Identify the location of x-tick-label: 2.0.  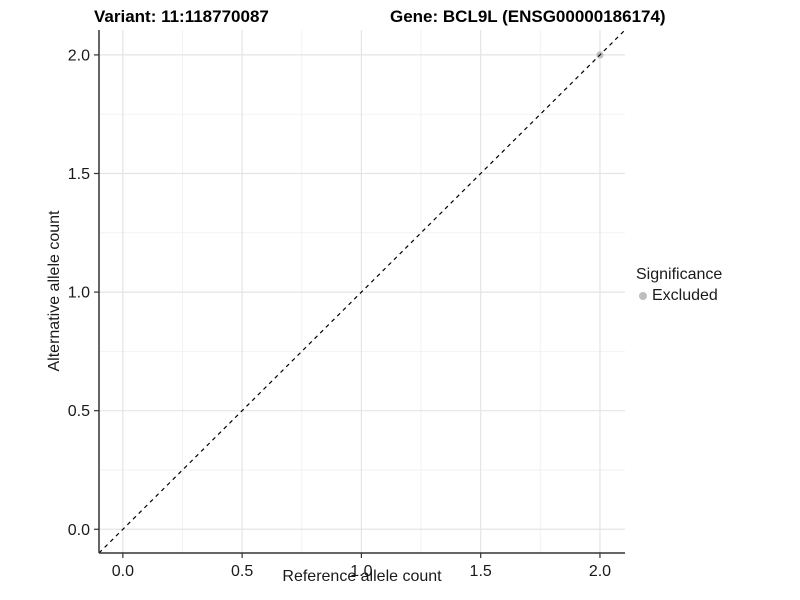
(600, 571).